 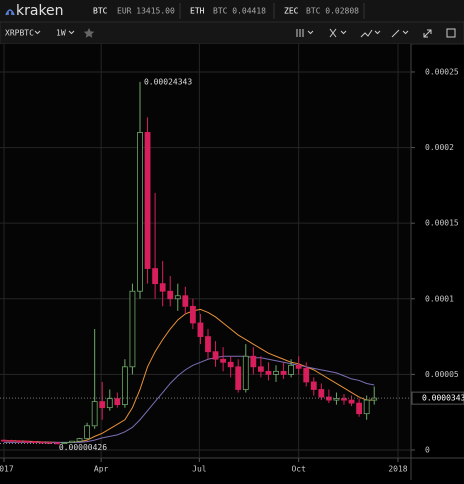 What do you see at coordinates (7, 469) in the screenshot?
I see `x-tick-label: 2017` at bounding box center [7, 469].